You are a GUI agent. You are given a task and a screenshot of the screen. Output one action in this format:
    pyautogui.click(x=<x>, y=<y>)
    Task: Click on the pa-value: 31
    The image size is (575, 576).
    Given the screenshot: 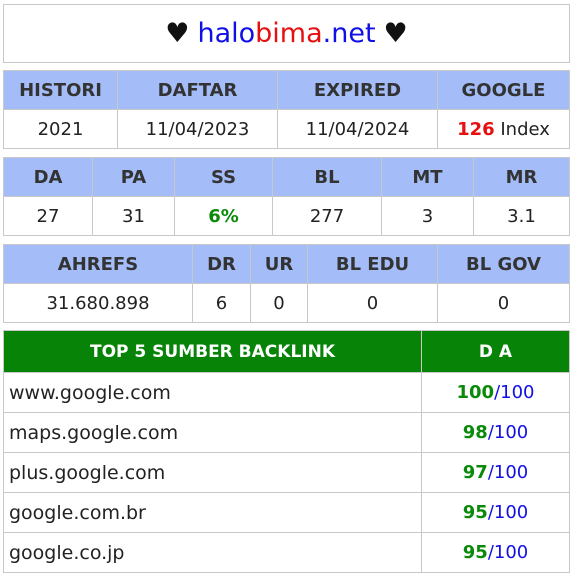 What is the action you would take?
    pyautogui.click(x=133, y=216)
    